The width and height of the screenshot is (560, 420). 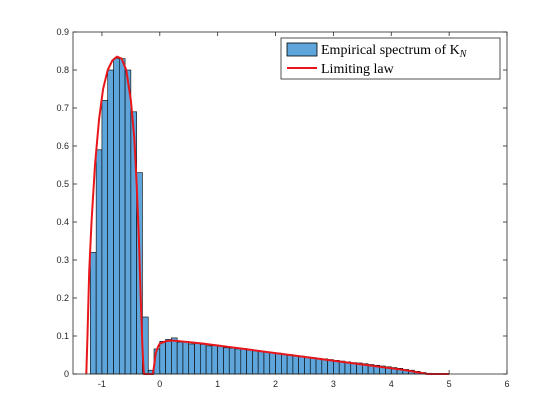 What do you see at coordinates (62, 32) in the screenshot?
I see `y-tick-label-9: 0.9` at bounding box center [62, 32].